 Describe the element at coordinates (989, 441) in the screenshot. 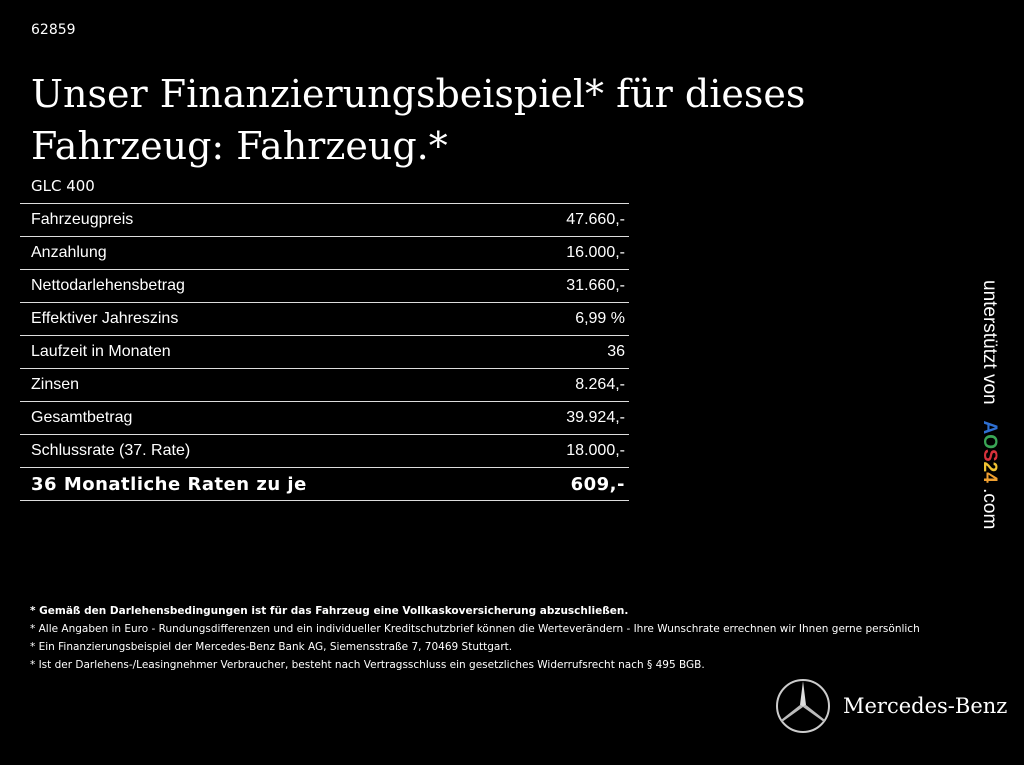

I see `logo-letter: O` at that location.